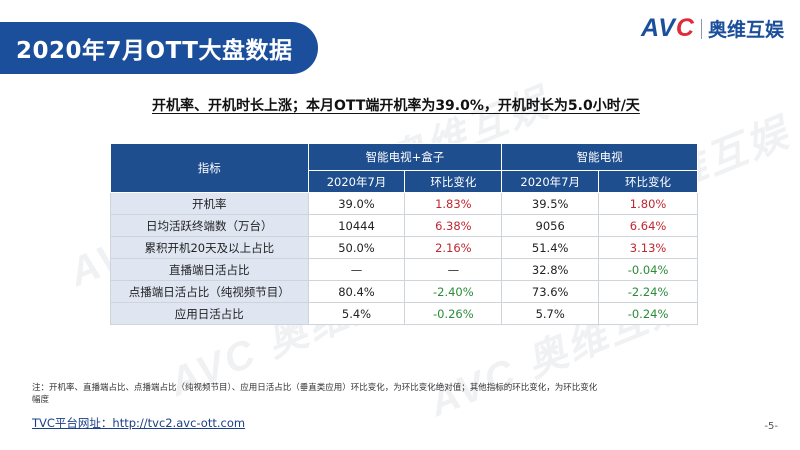 This screenshot has height=450, width=800. Describe the element at coordinates (209, 269) in the screenshot. I see `row-label: 直播端日活占比` at that location.